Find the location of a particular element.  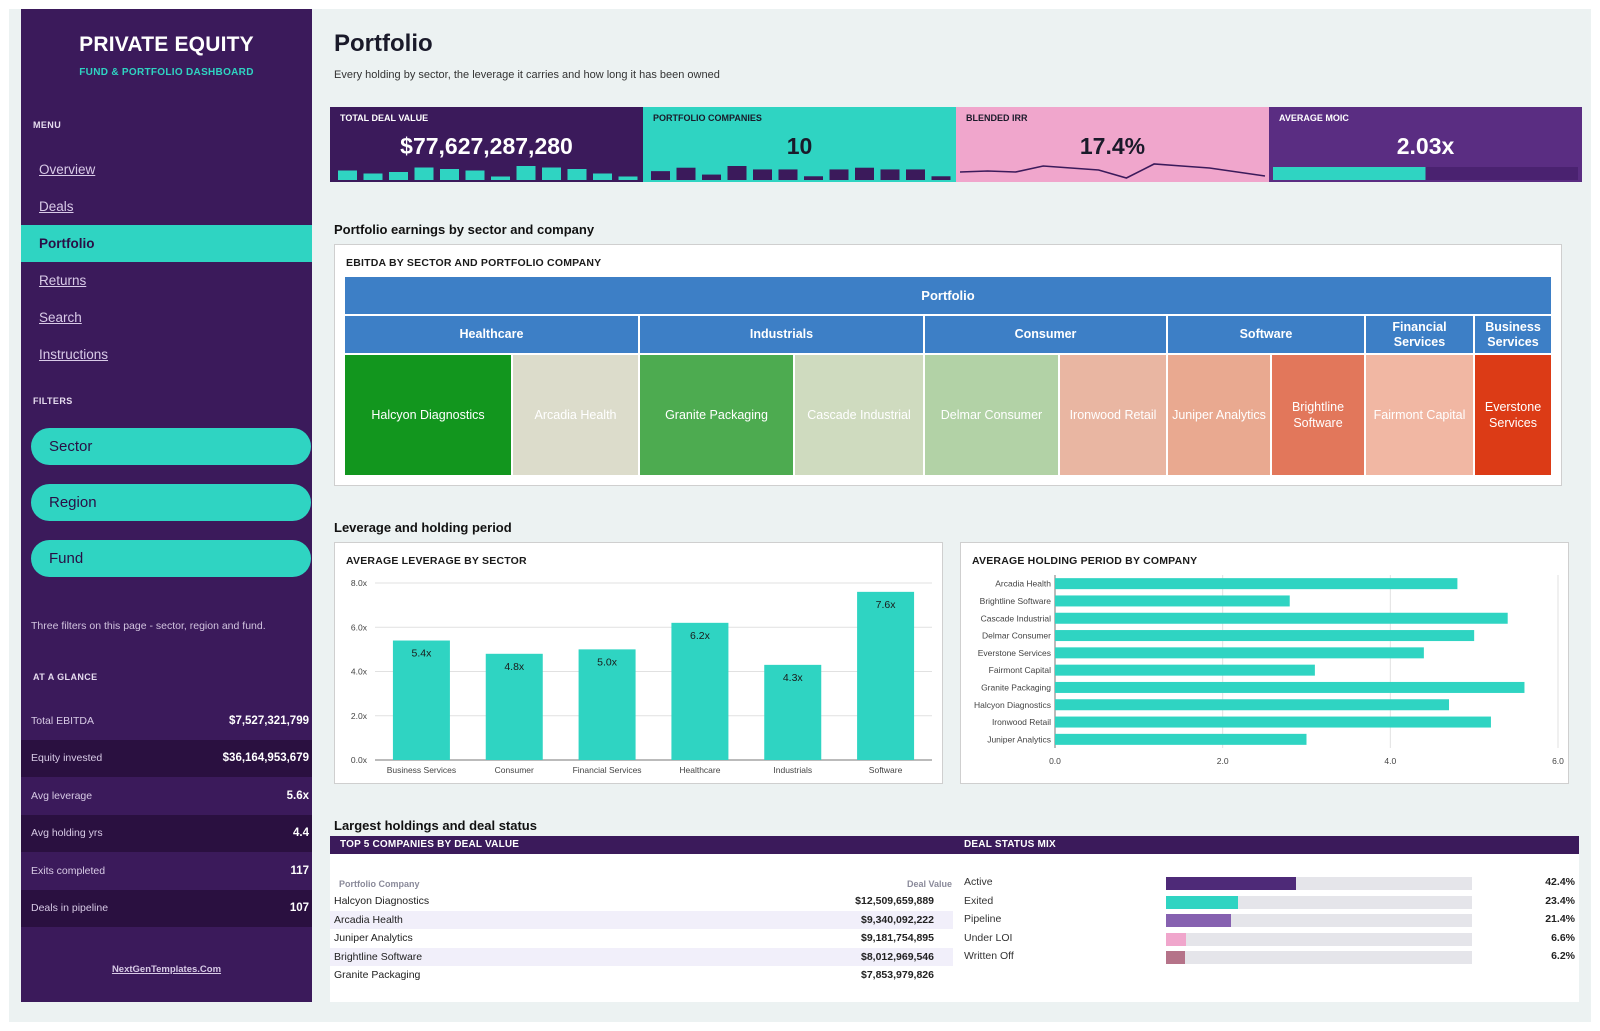

table-row: Arcadia Health $9,340,092,222 is located at coordinates (641, 919).